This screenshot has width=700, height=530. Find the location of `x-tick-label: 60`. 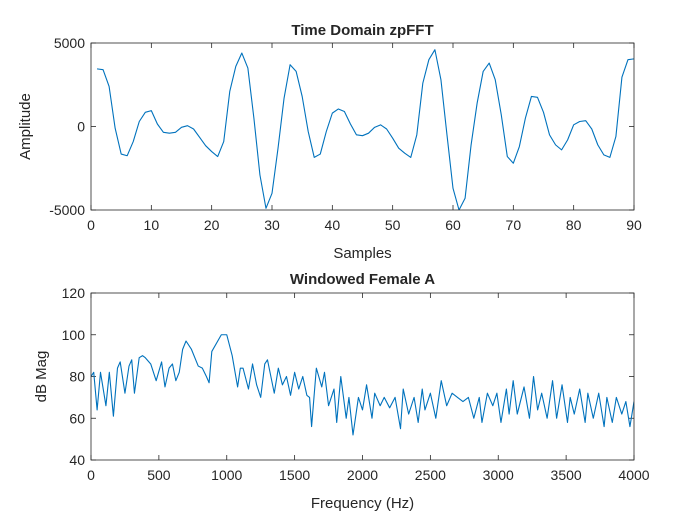

x-tick-label: 60 is located at coordinates (453, 225).